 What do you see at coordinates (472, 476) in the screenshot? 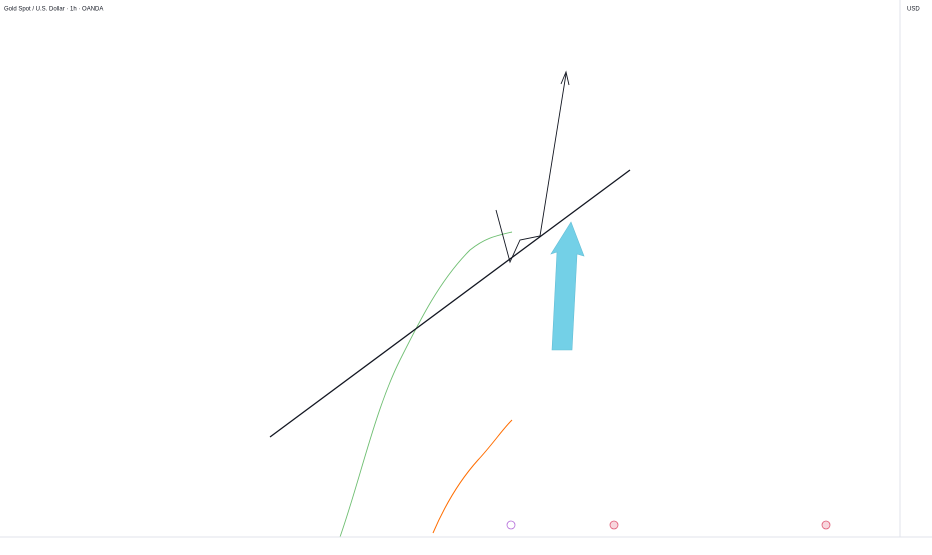
I see `moving-average-orange` at bounding box center [472, 476].